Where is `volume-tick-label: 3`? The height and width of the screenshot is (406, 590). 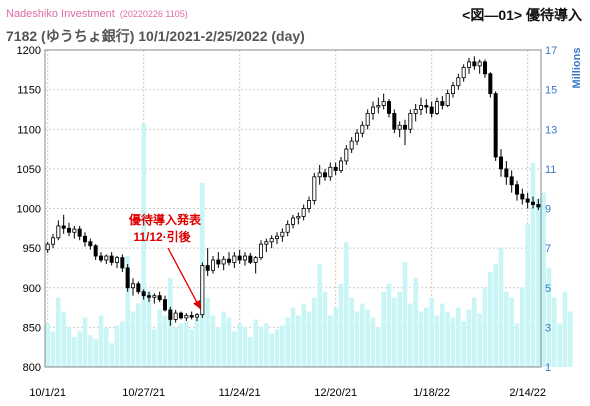 volume-tick-label: 3 is located at coordinates (548, 328).